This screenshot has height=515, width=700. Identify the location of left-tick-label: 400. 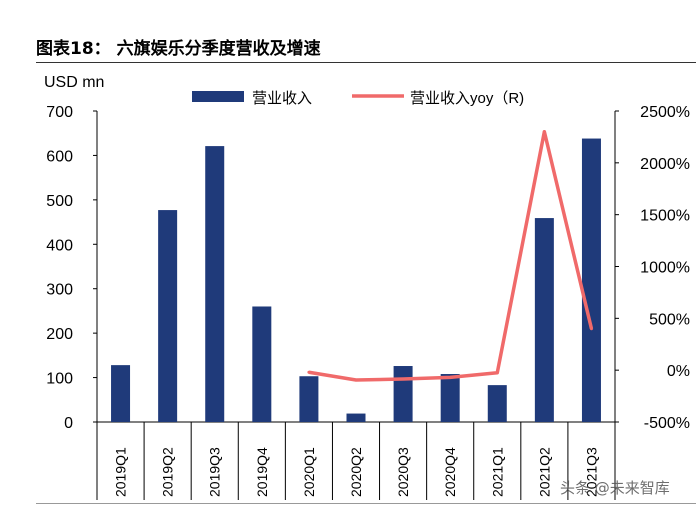
(59, 245).